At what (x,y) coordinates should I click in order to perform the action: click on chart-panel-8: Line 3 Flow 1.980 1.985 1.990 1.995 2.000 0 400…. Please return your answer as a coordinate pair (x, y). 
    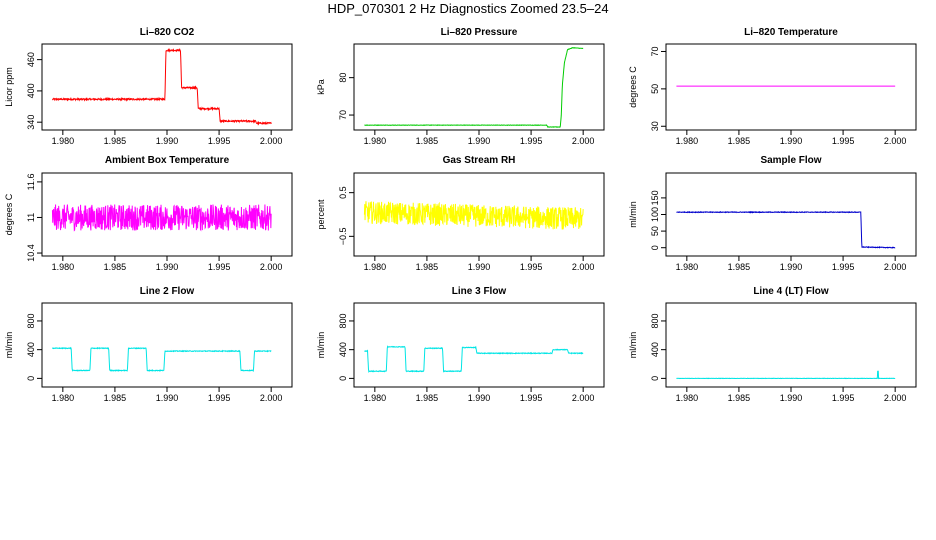
    Looking at the image, I should click on (460, 344).